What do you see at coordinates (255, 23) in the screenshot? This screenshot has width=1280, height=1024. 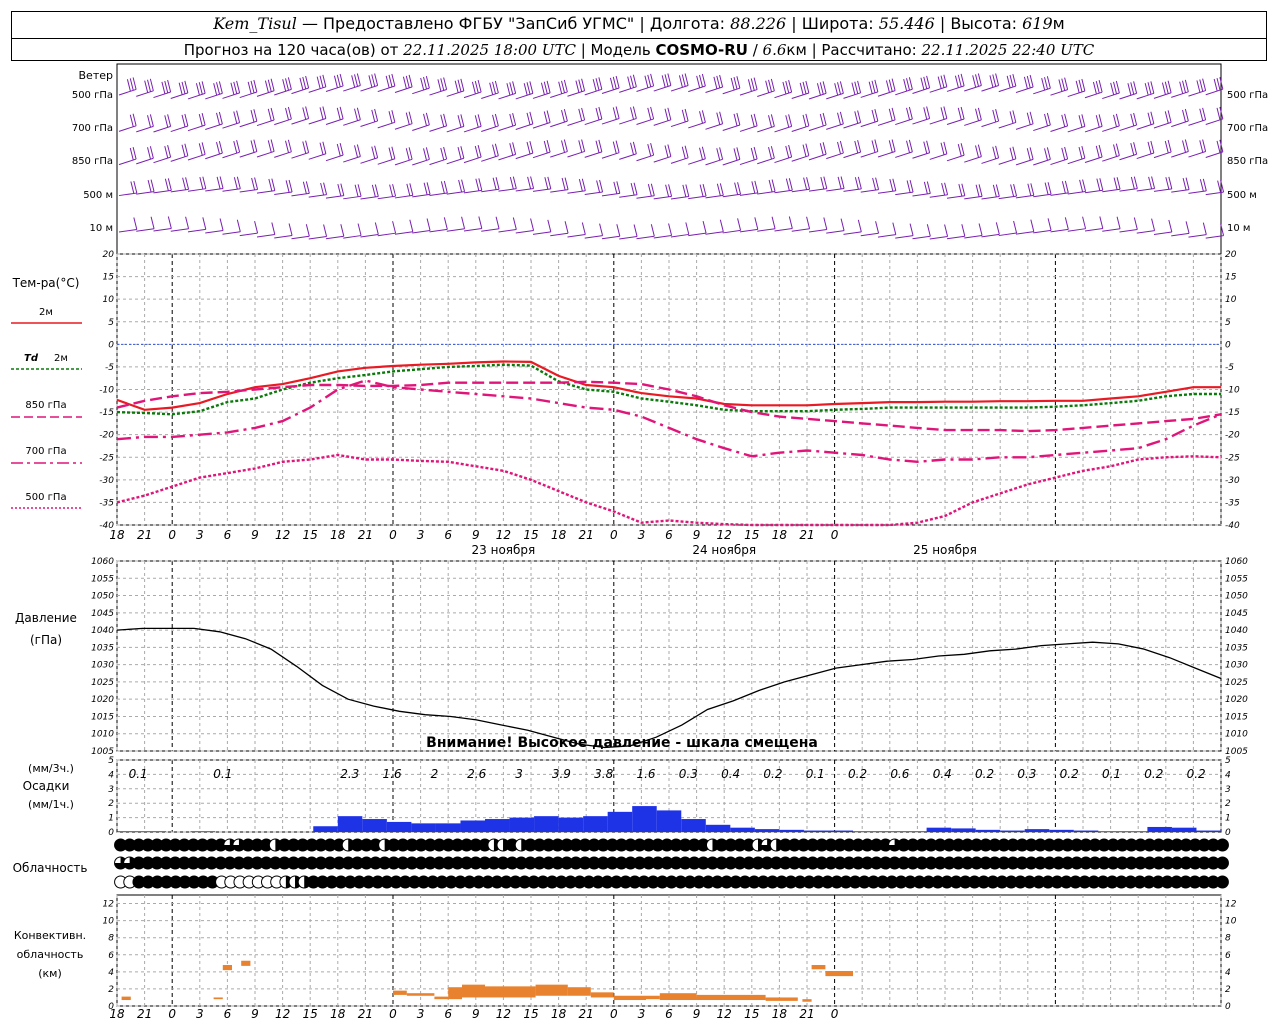 I see `station-name: Kem_Tisul` at bounding box center [255, 23].